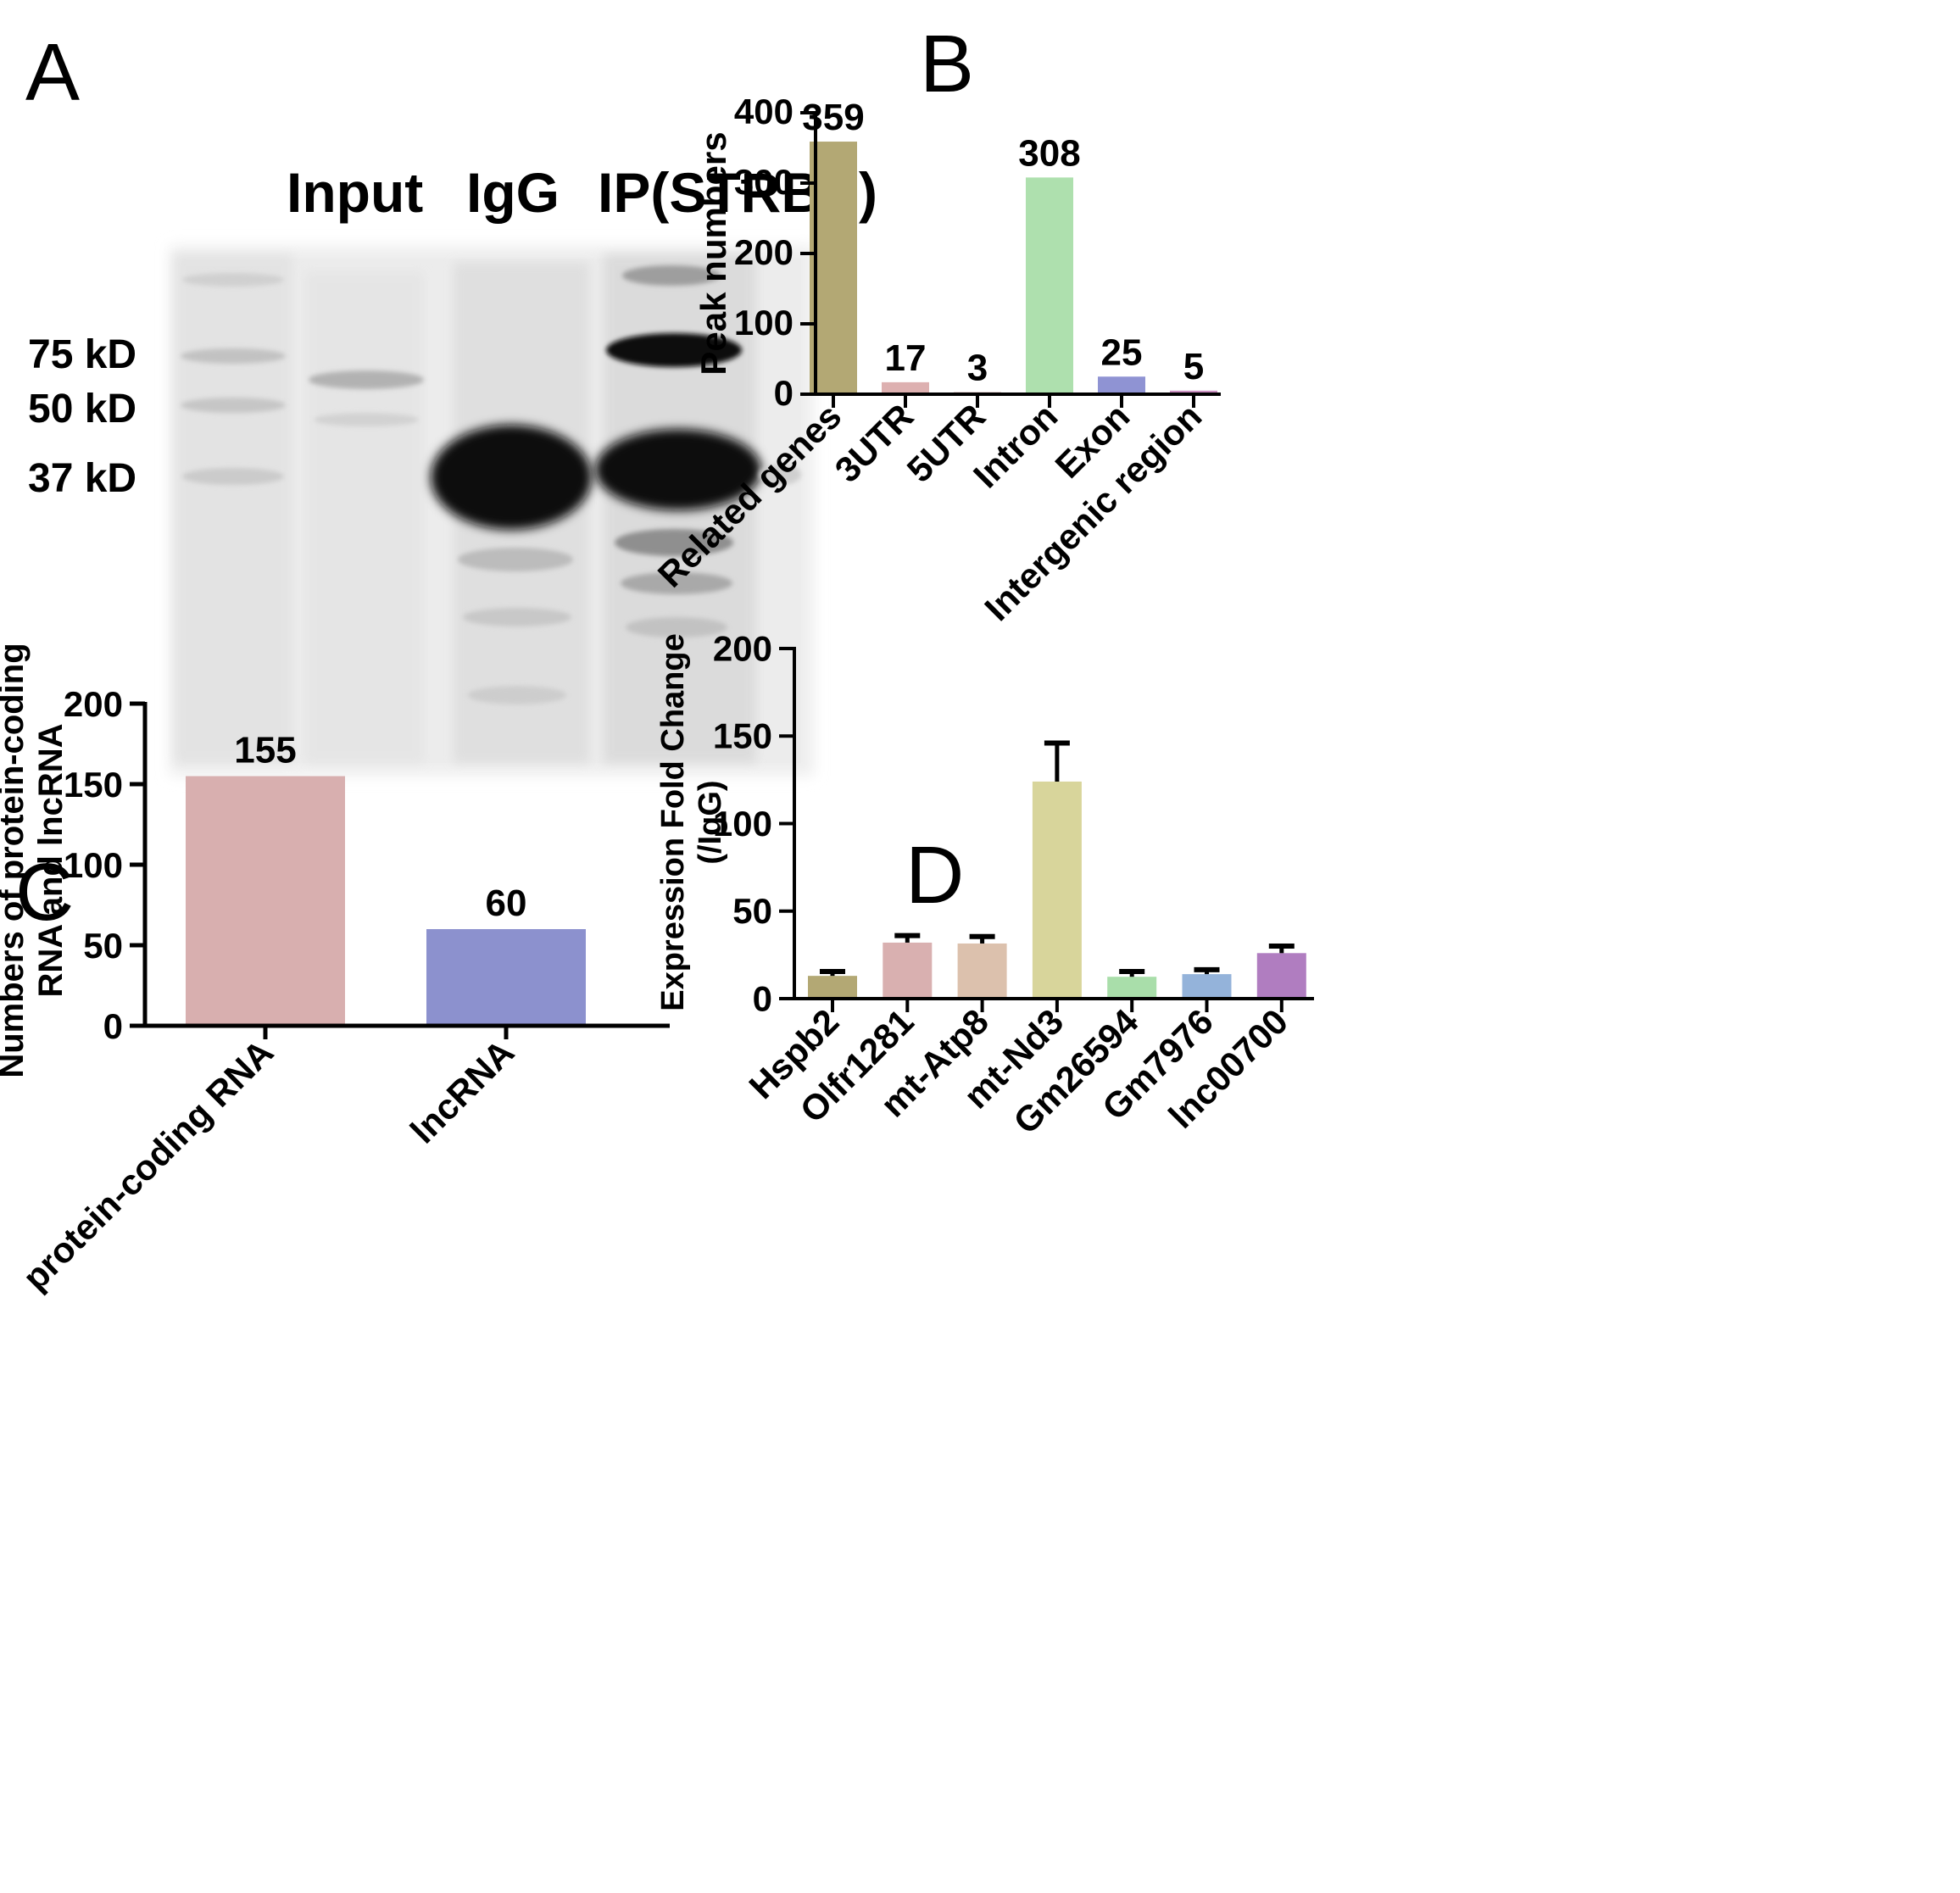  What do you see at coordinates (82, 409) in the screenshot?
I see `blot-marker-50: 50 kD` at bounding box center [82, 409].